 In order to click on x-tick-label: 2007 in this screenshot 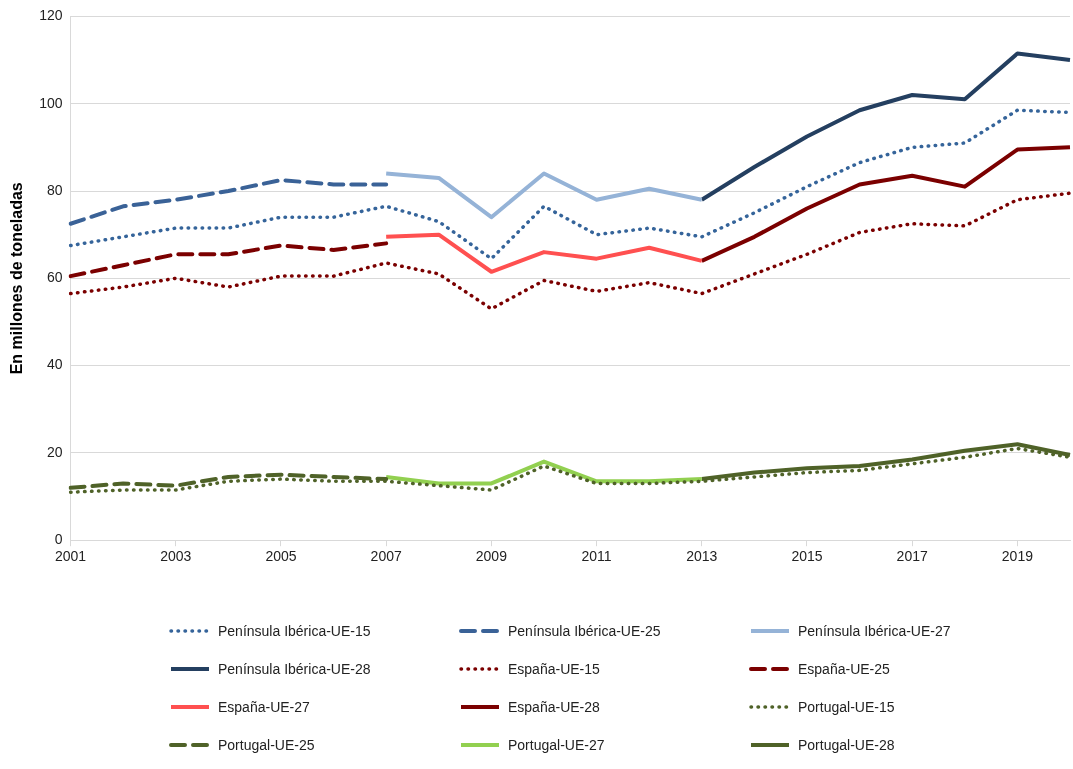, I will do `click(386, 556)`.